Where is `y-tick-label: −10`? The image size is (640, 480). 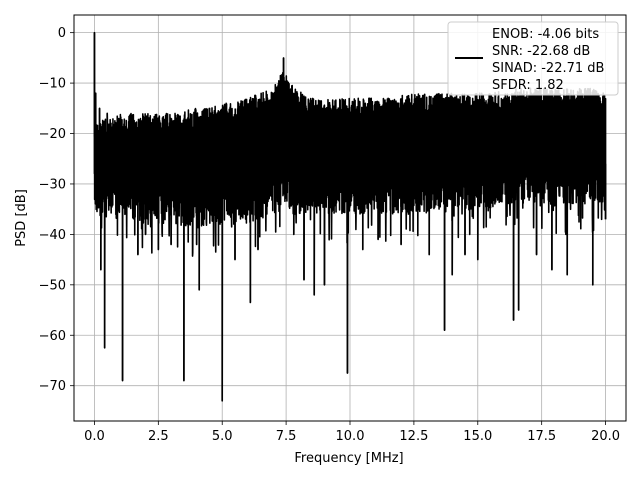 y-tick-label: −10 is located at coordinates (52, 84).